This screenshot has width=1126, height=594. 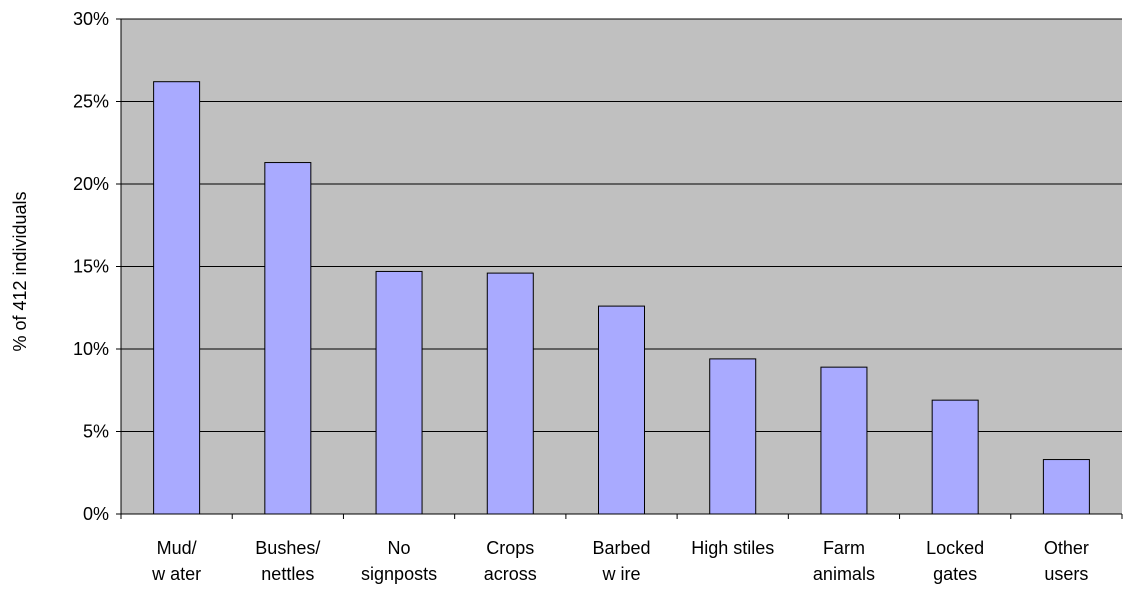 I want to click on x-tick-label: No signposts, so click(x=399, y=561).